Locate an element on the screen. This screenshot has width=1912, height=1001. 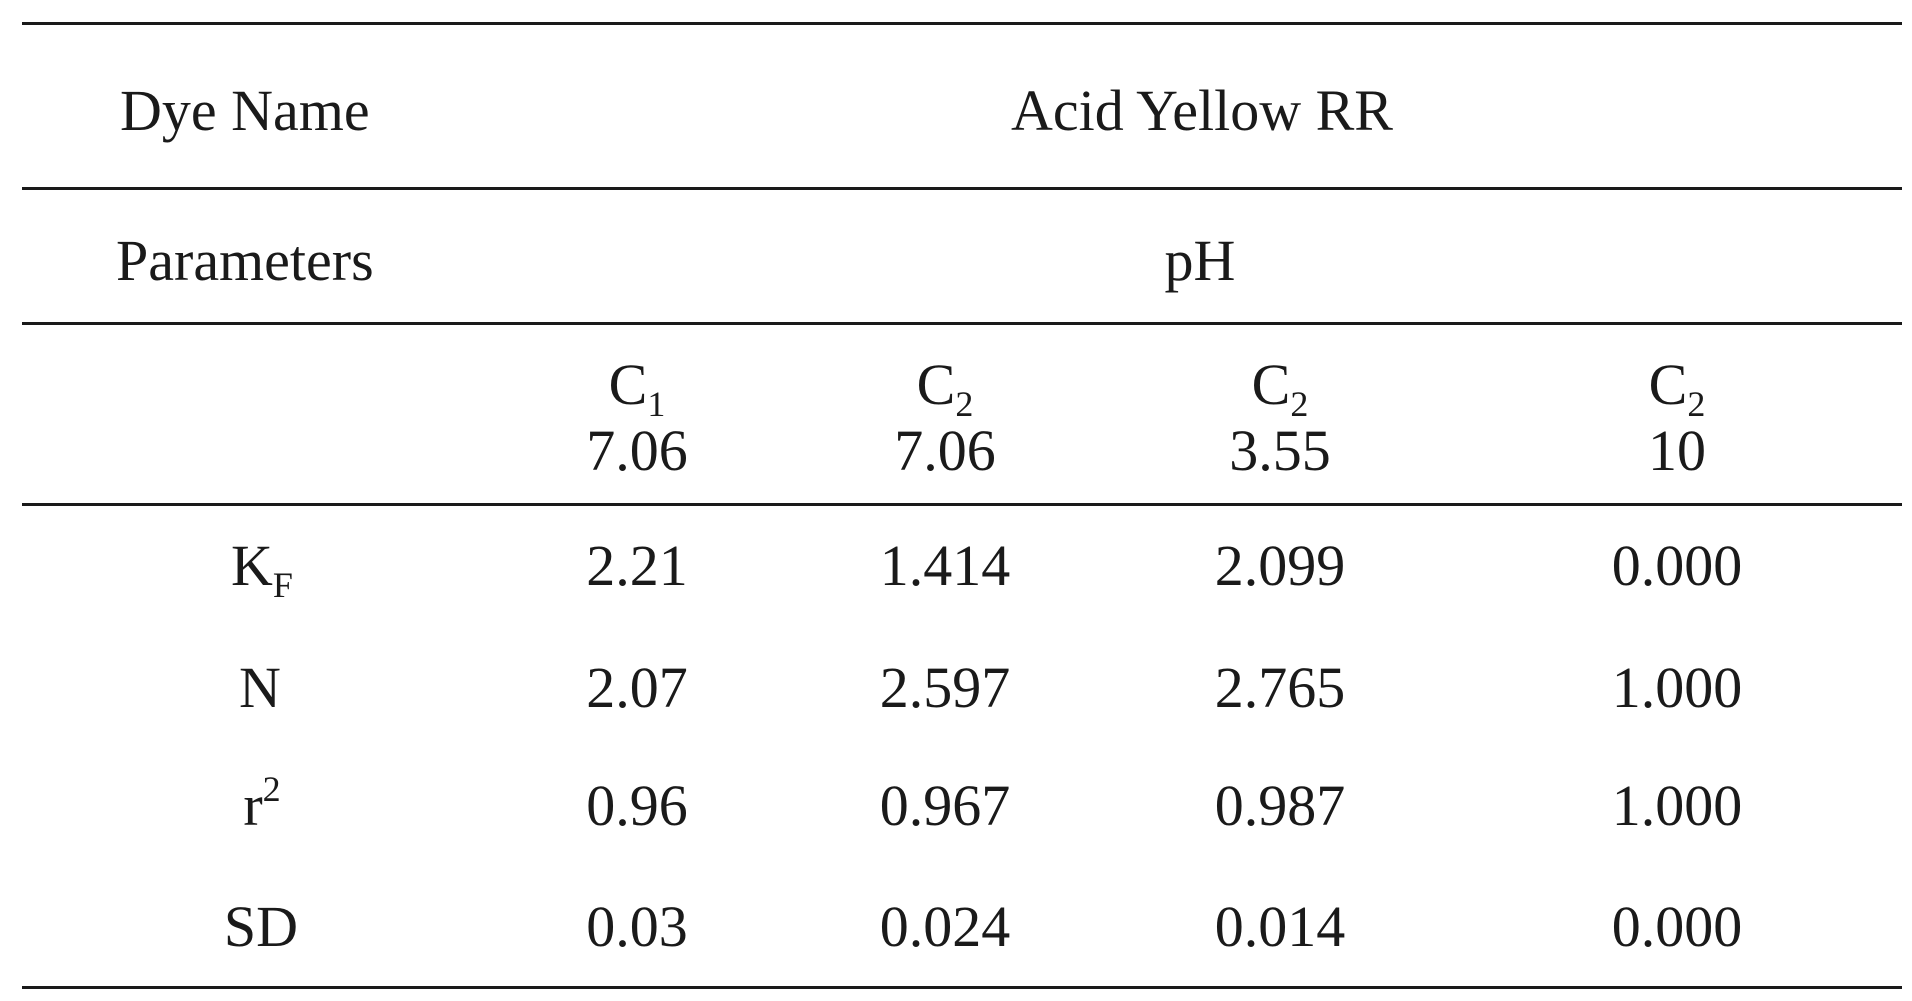
table-cell: 2.597 is located at coordinates (945, 687).